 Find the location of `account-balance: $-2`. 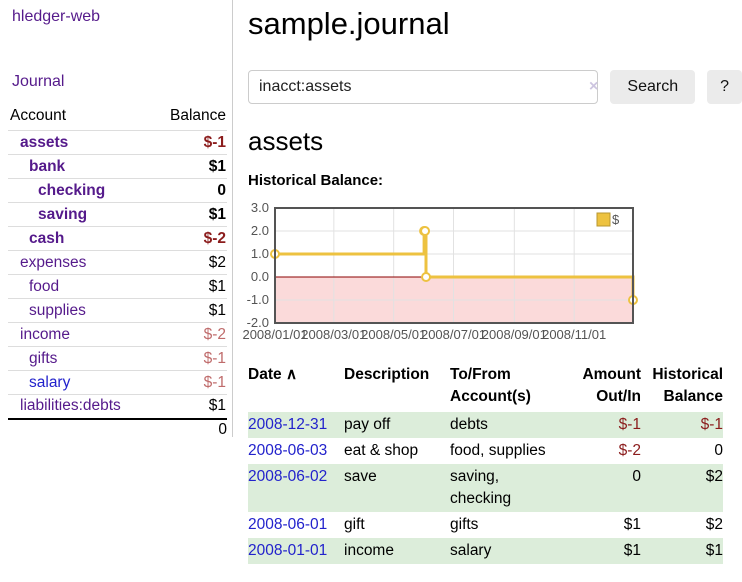

account-balance: $-2 is located at coordinates (214, 238).